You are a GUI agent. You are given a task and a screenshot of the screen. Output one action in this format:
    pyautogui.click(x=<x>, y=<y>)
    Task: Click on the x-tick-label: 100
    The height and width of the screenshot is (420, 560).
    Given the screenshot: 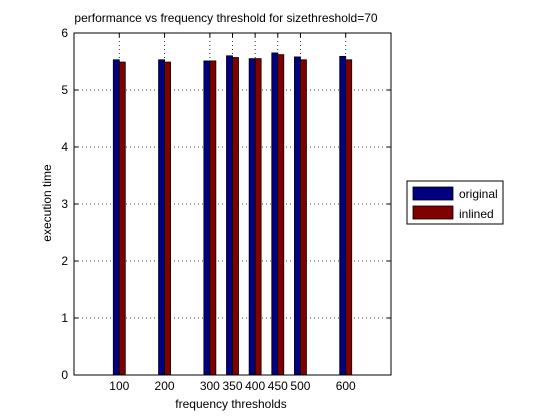 What is the action you would take?
    pyautogui.click(x=119, y=386)
    